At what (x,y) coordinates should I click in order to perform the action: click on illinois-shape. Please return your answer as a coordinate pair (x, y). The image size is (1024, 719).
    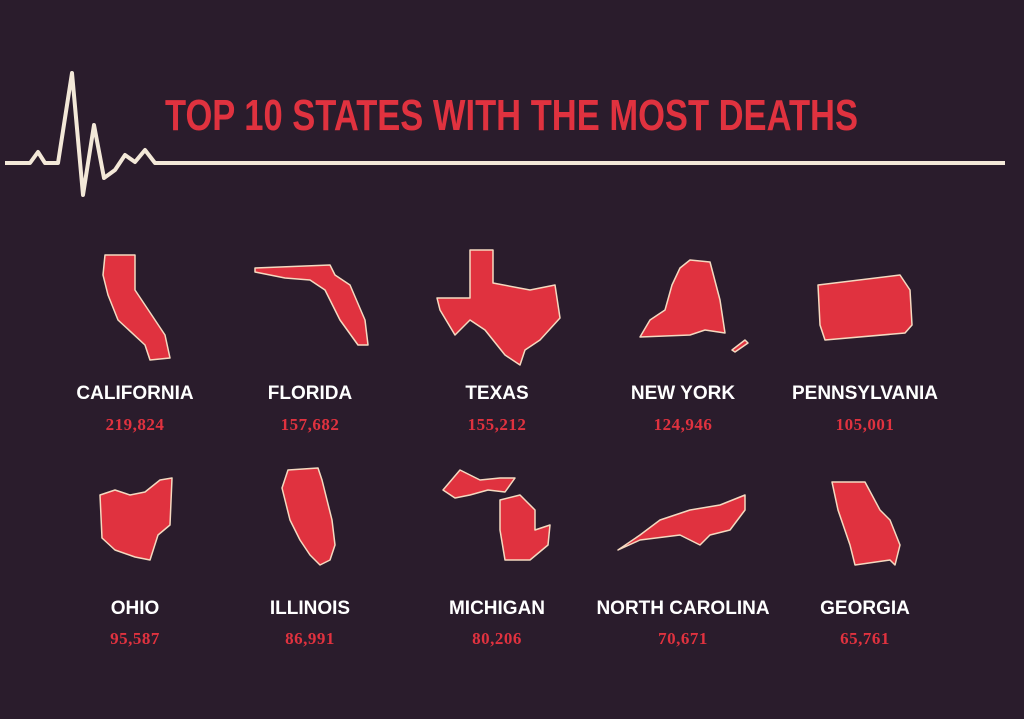
    Looking at the image, I should click on (308, 516).